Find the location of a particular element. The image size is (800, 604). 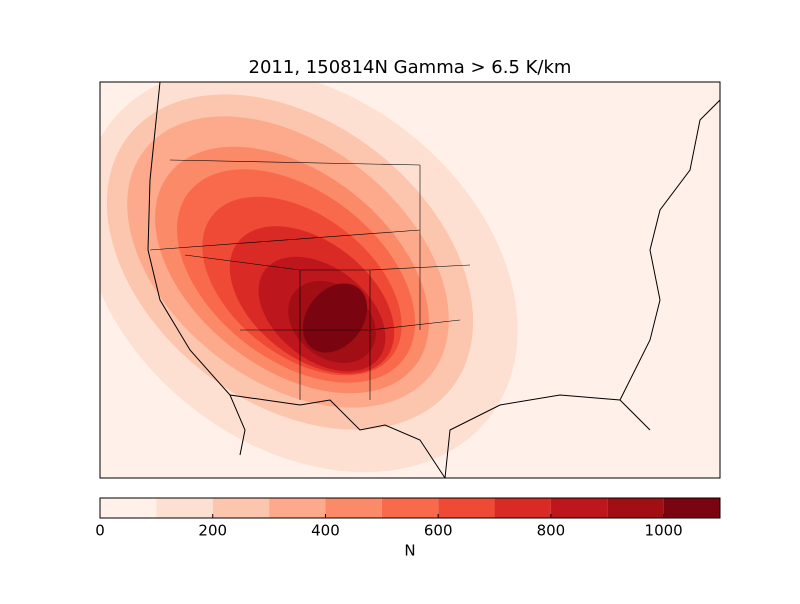

colorbar-tick-label: 1000 is located at coordinates (664, 531).